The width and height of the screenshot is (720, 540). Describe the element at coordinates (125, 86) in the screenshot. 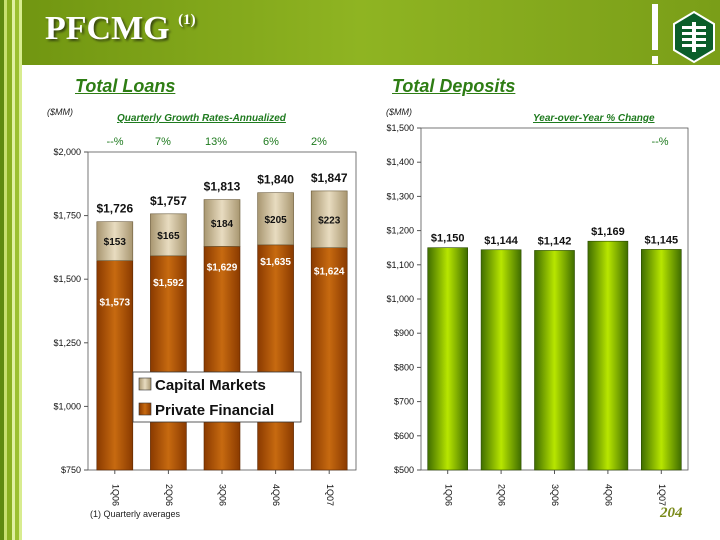

I see `loans-section-title: Total Loans` at that location.